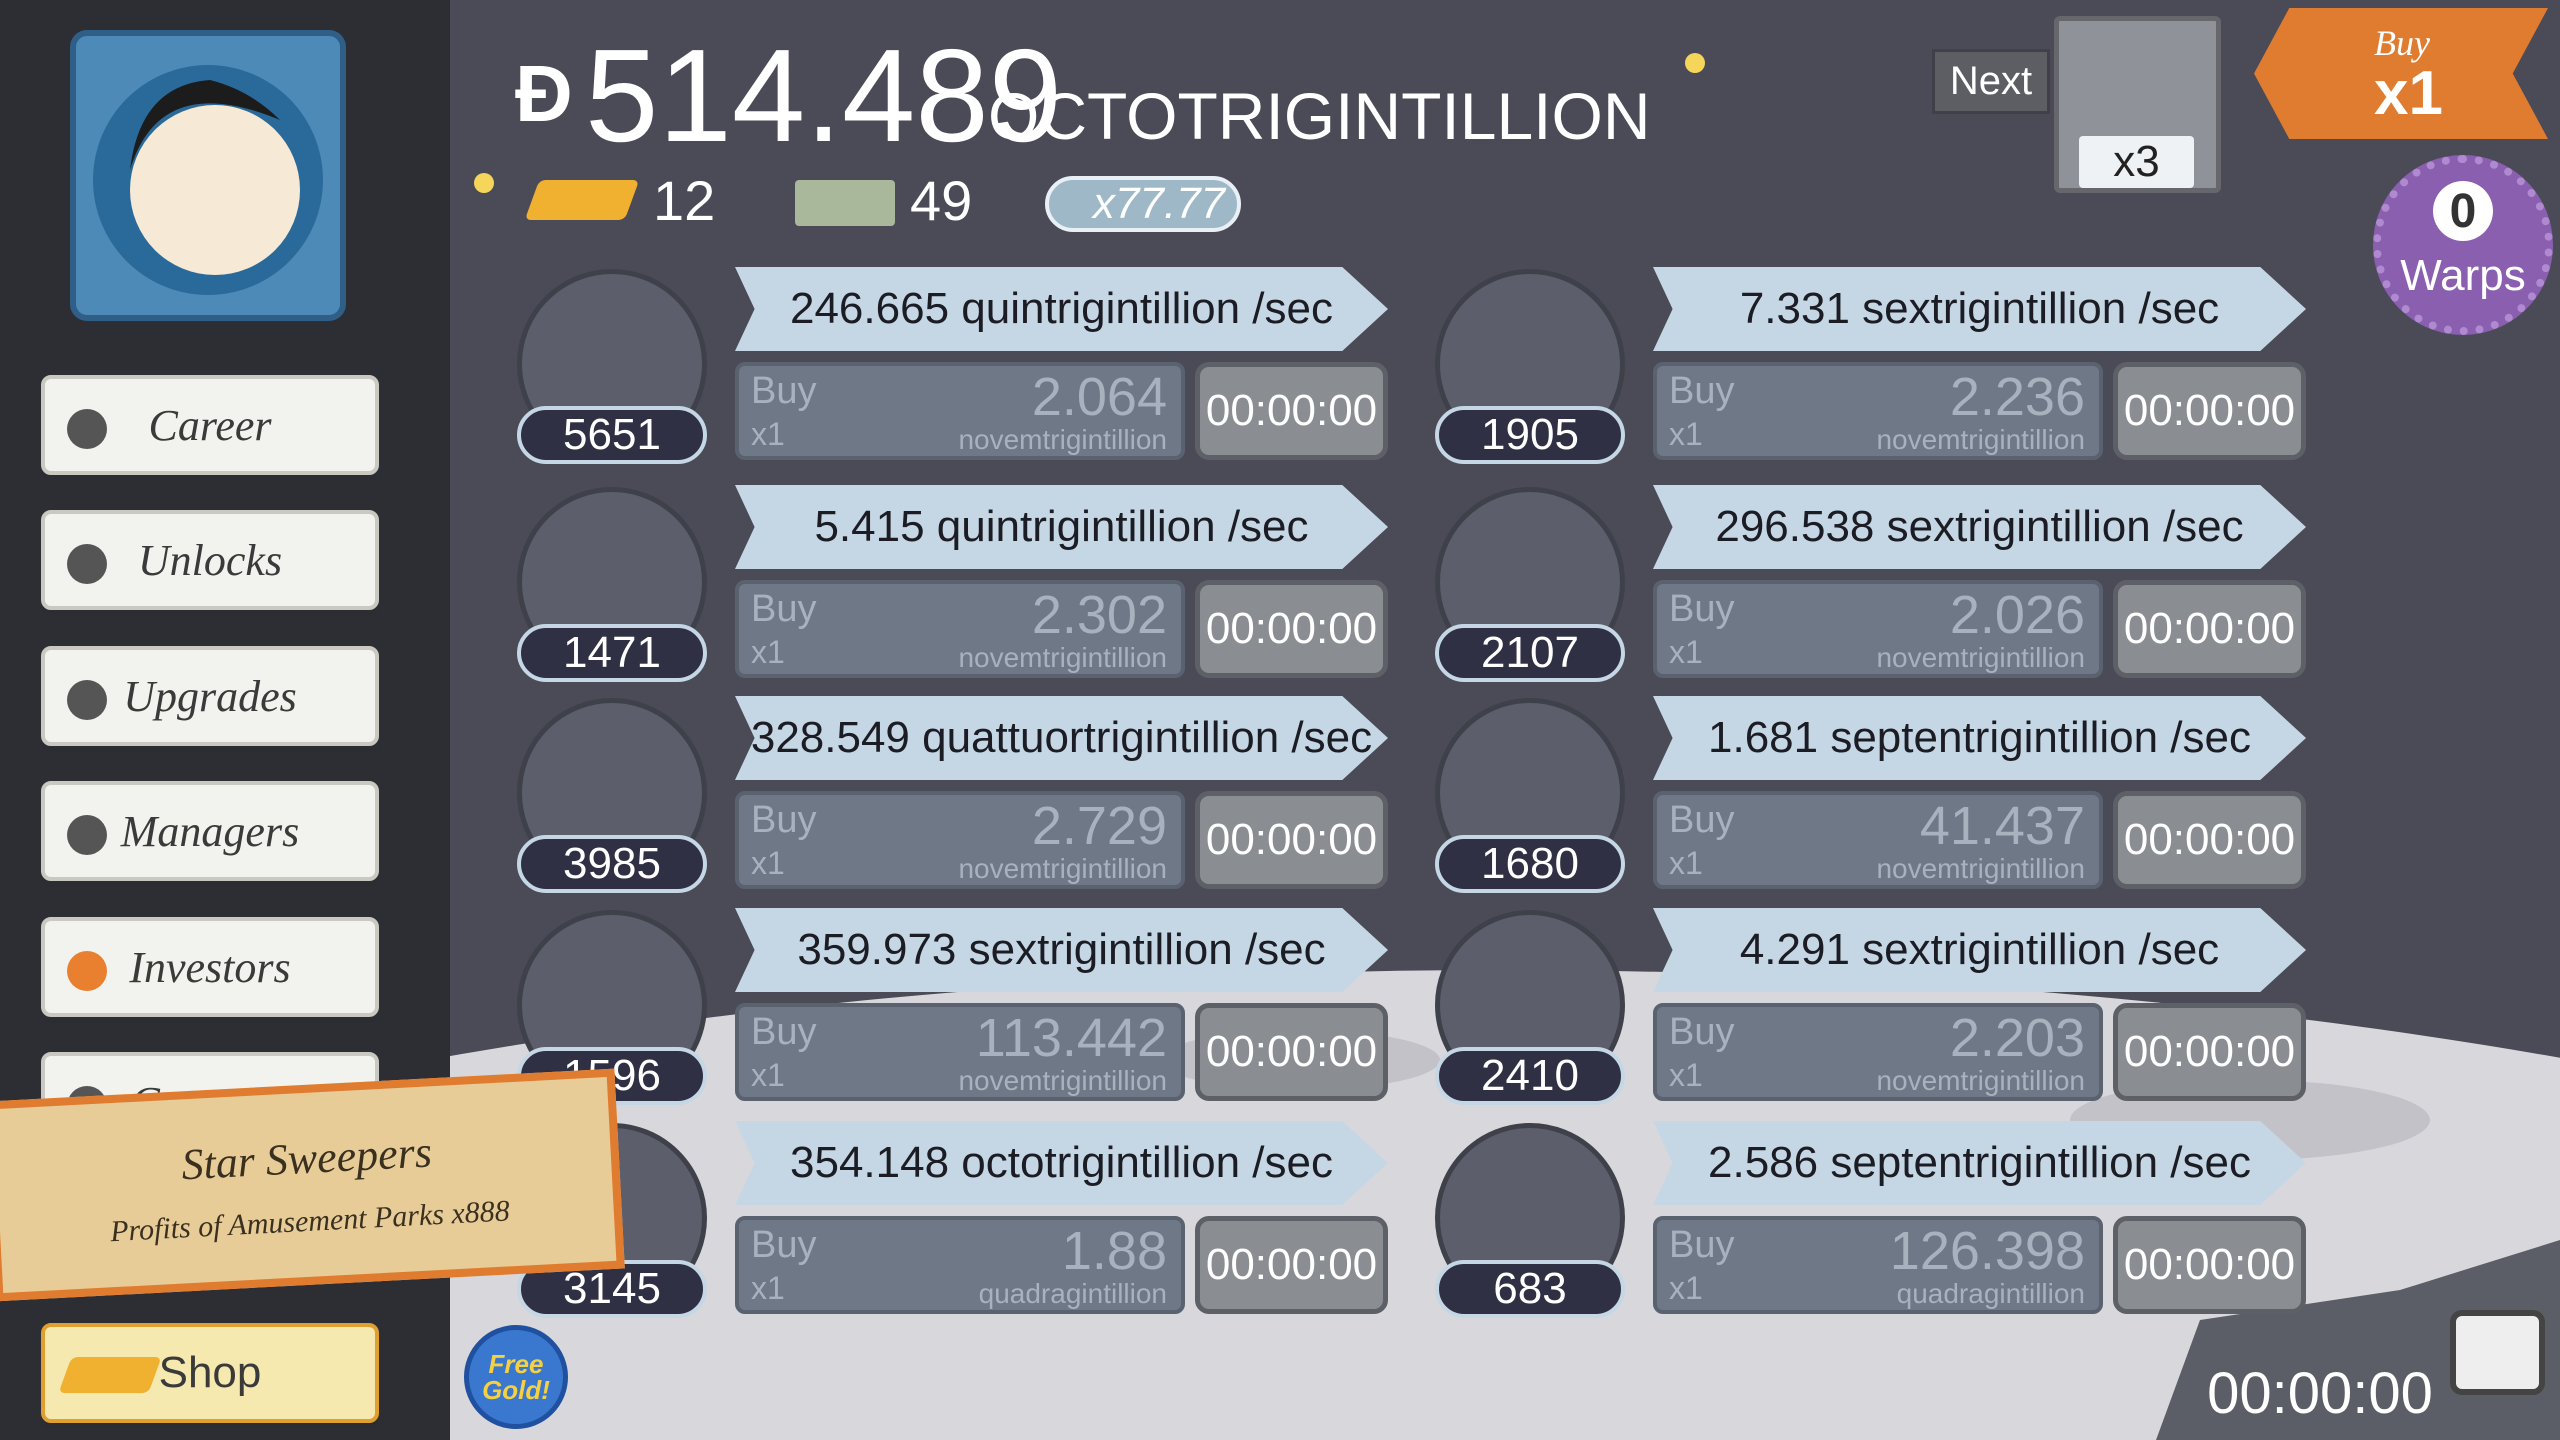  I want to click on buy-mode-tag: Buy x1, so click(2401, 73).